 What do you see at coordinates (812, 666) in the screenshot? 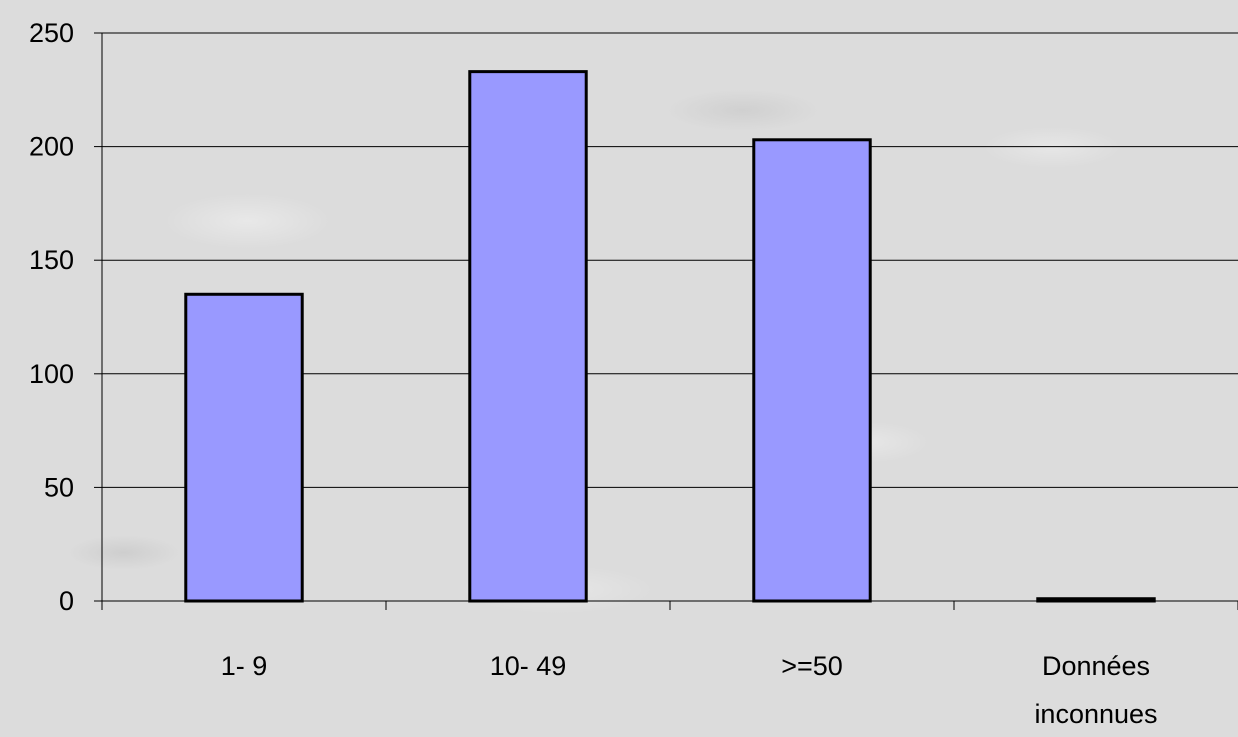
I see `x-tick-label: >=50` at bounding box center [812, 666].